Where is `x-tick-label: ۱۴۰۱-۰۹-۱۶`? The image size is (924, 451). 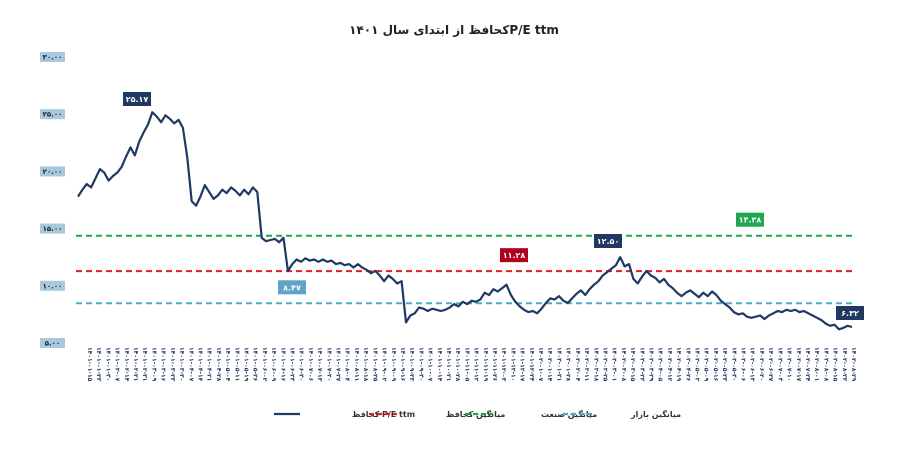 x-tick-label: ۱۴۰۱-۰۹-۱۶ is located at coordinates (402, 364).